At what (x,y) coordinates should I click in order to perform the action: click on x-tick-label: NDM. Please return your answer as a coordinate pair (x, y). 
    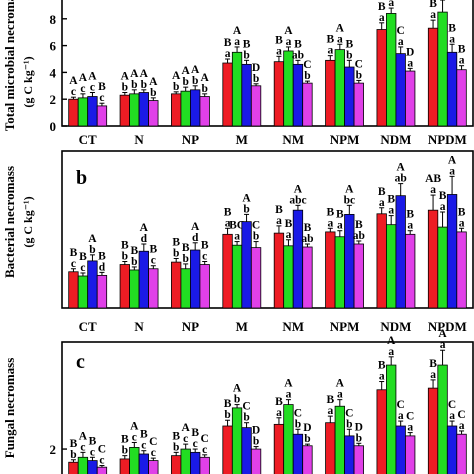
    Looking at the image, I should click on (395, 139).